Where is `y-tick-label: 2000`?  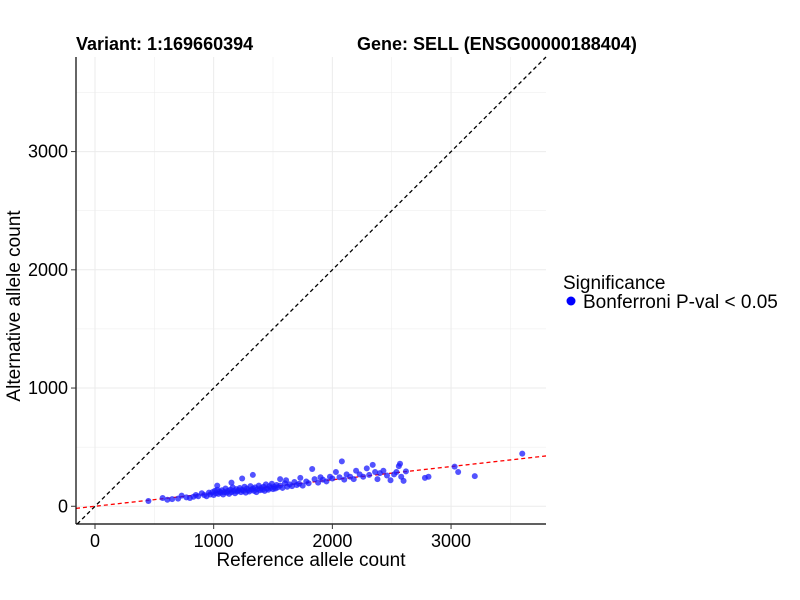 y-tick-label: 2000 is located at coordinates (48, 270).